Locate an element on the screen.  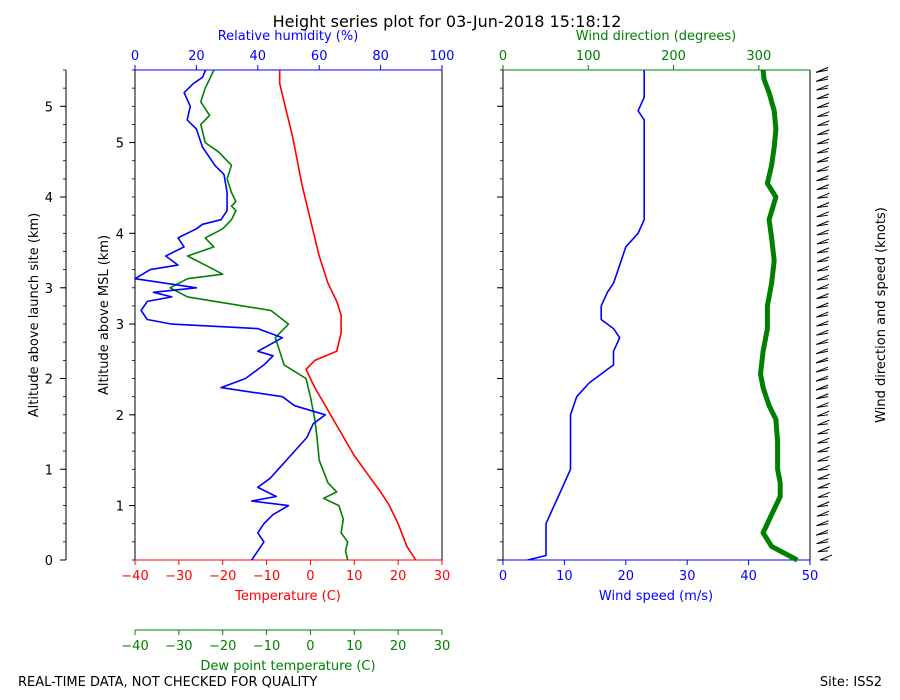
inner-altitude-label: Altitude above MSL (km) is located at coordinates (104, 315).